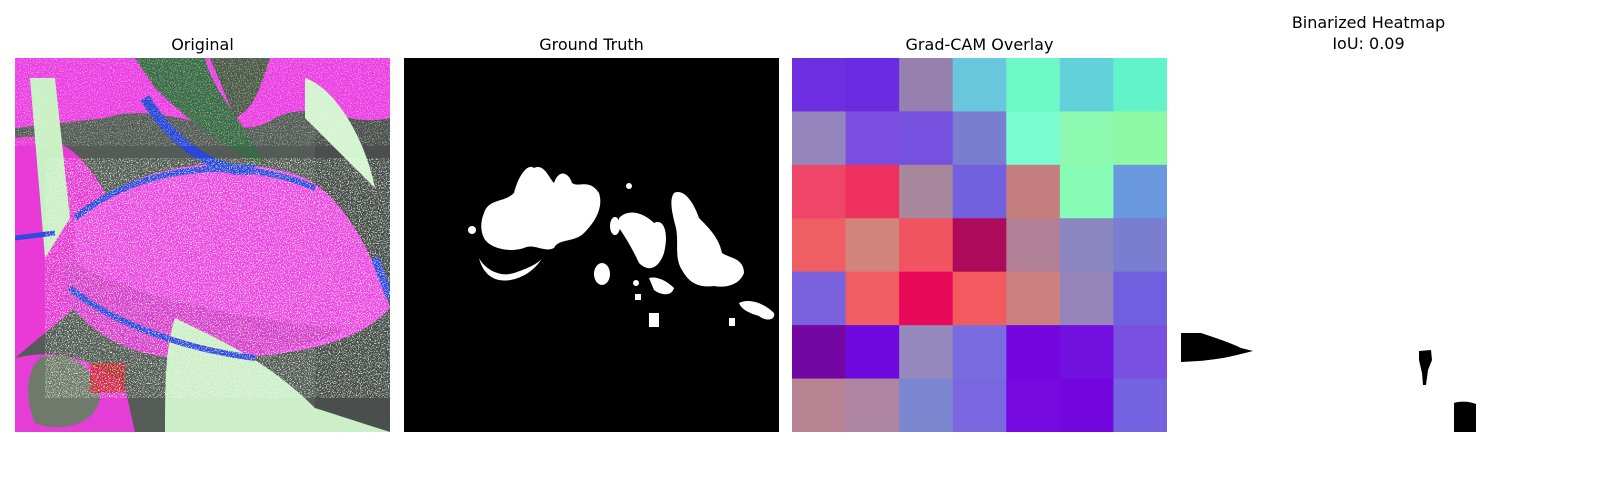  What do you see at coordinates (1140, 191) in the screenshot?
I see `heatmap-cell-r2-c6` at bounding box center [1140, 191].